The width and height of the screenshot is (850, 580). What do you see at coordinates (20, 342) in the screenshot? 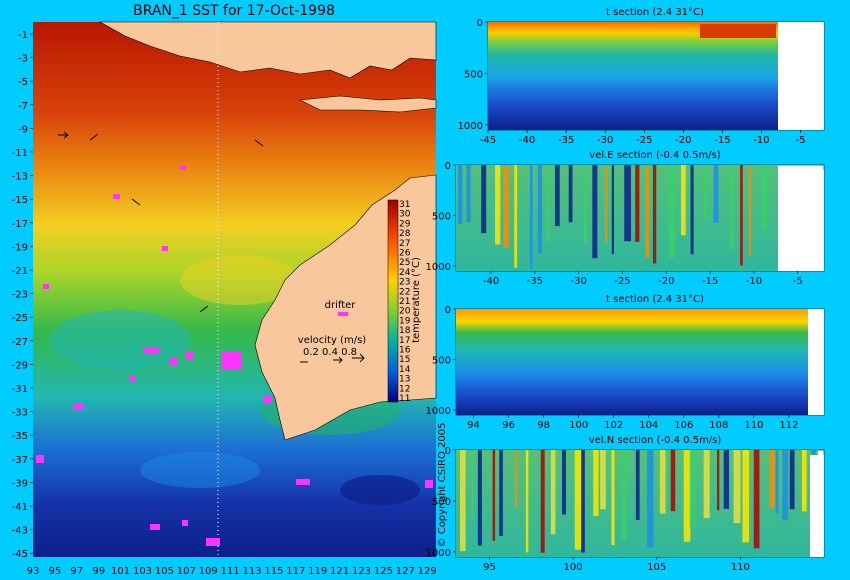
I see `lat-tick-label: -27` at bounding box center [20, 342].